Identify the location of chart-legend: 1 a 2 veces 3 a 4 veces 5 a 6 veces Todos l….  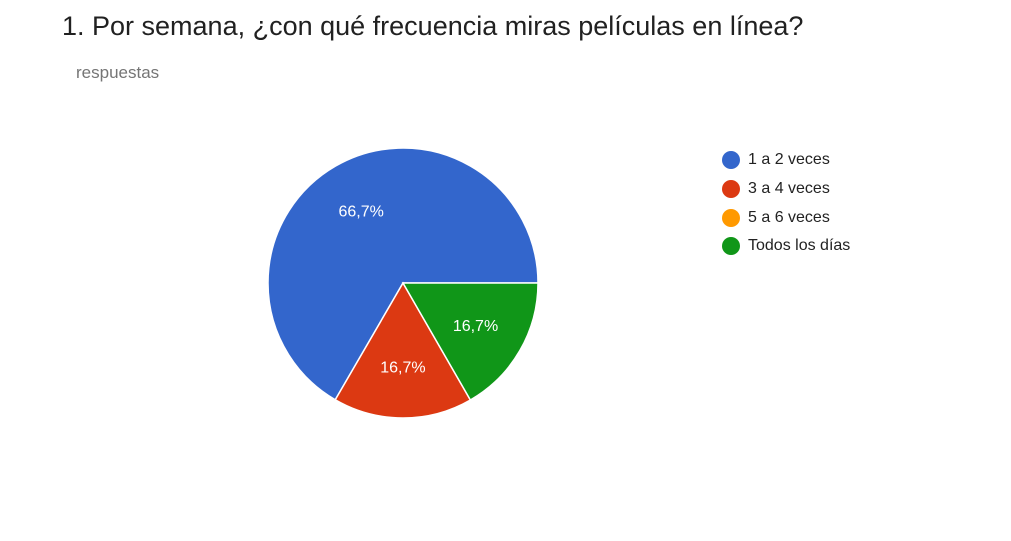
(786, 203).